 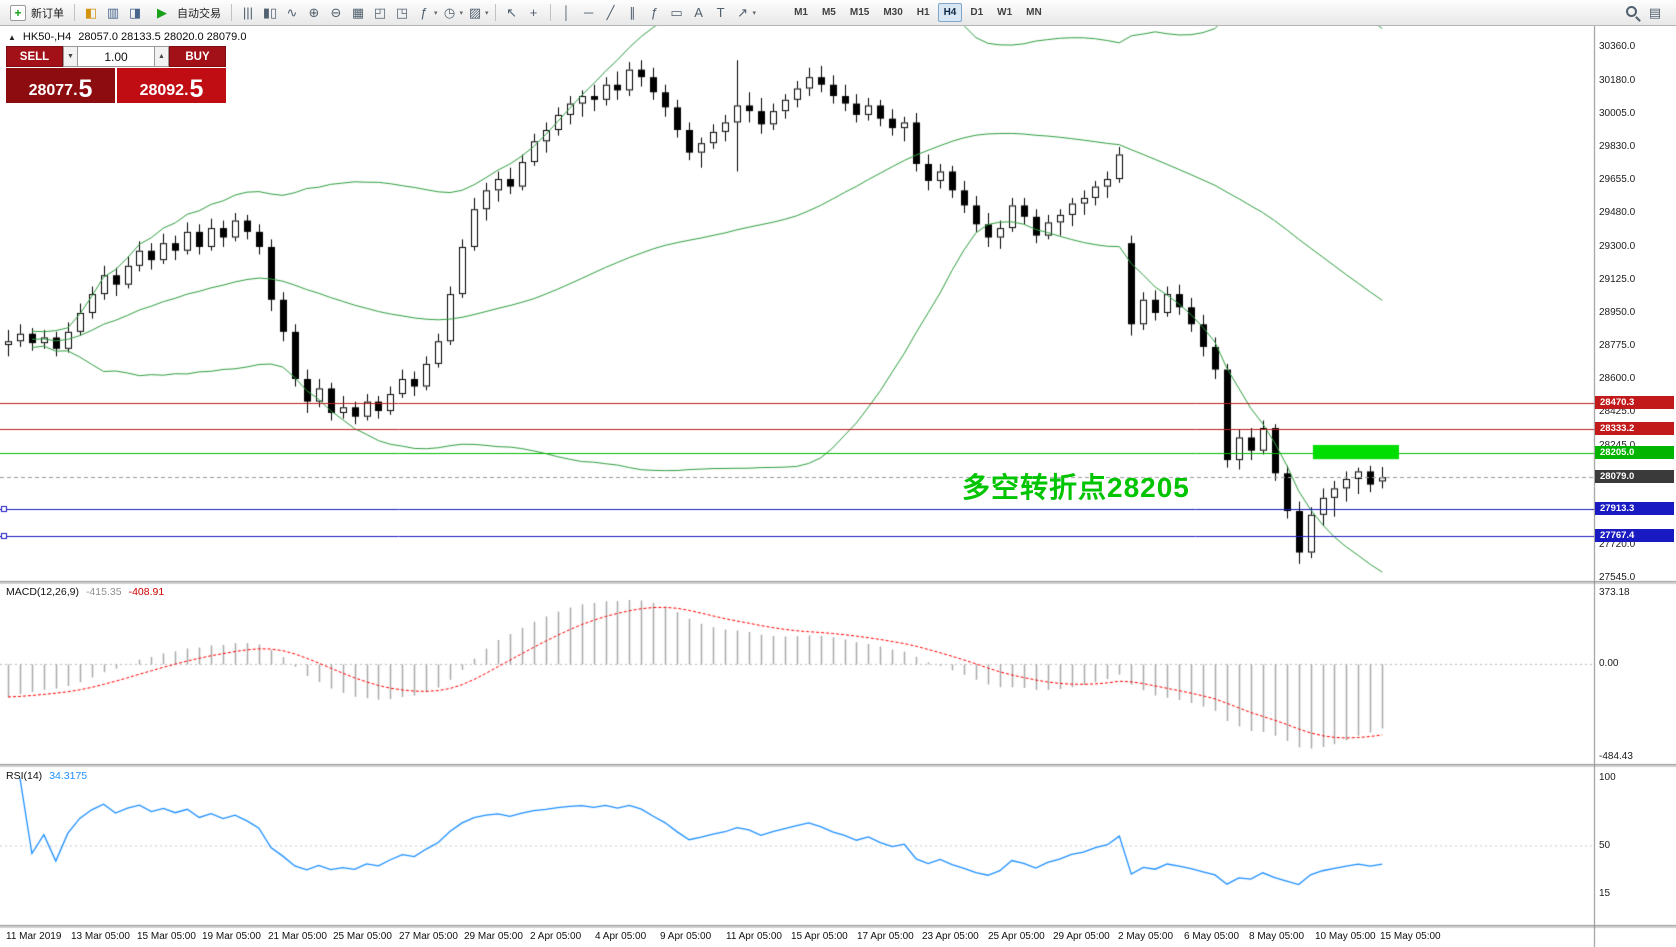 I want to click on search-icon, so click(x=1633, y=13).